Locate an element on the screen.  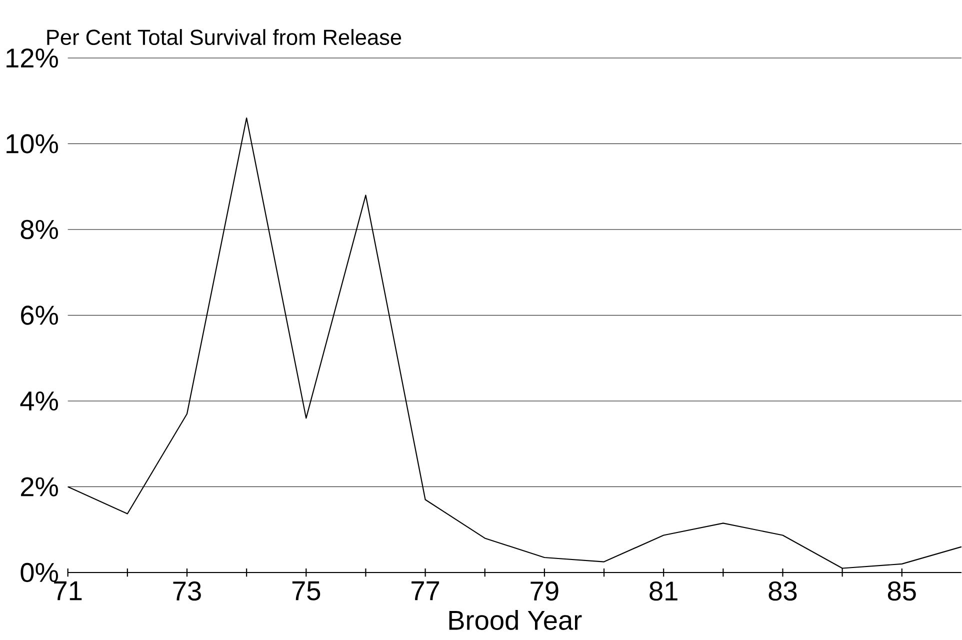
x-tick-label: 81 is located at coordinates (664, 591).